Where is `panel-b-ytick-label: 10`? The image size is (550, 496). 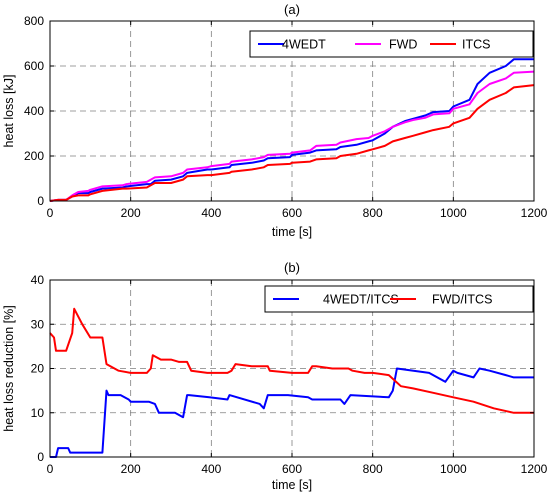 panel-b-ytick-label: 10 is located at coordinates (38, 413).